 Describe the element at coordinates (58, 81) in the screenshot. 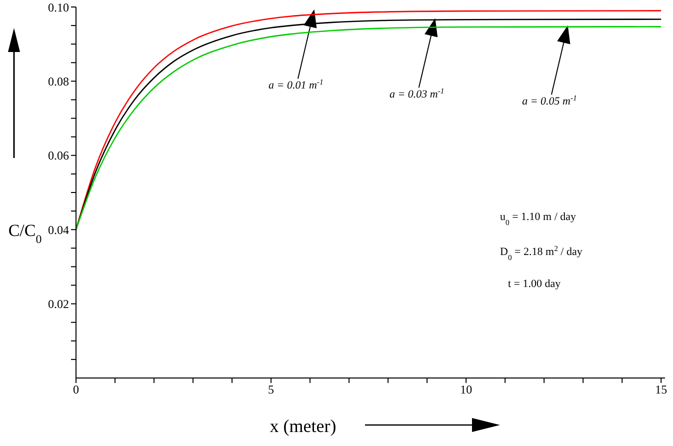

I see `y-tick-label: 0.08` at that location.